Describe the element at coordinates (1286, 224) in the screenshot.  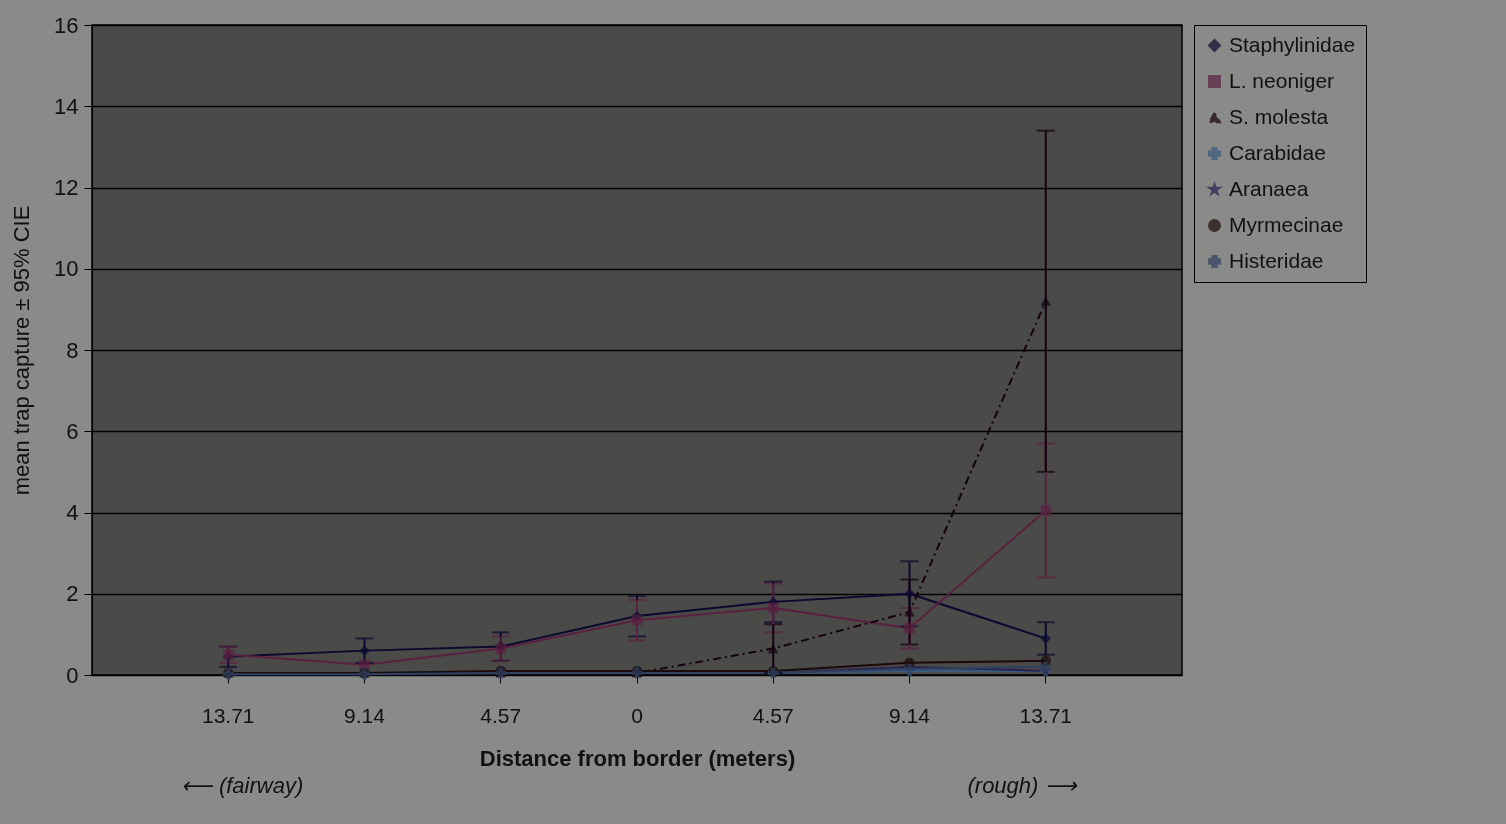
I see `legend-label: Myrmecinae` at that location.